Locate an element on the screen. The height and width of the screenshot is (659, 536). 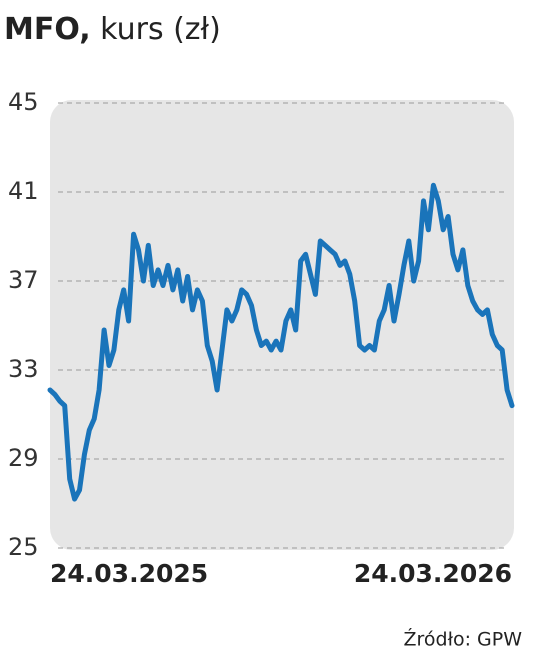
chart-title: MFO, kurs (zł) is located at coordinates (112, 29).